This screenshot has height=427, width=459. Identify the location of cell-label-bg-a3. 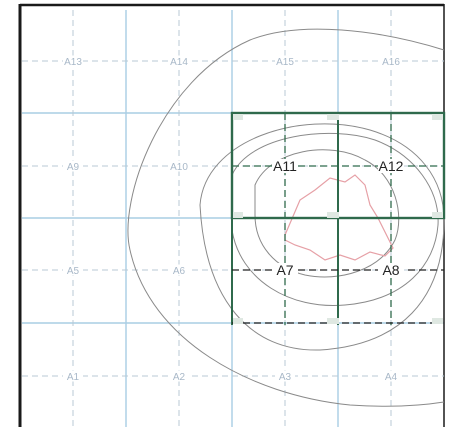
(285, 376).